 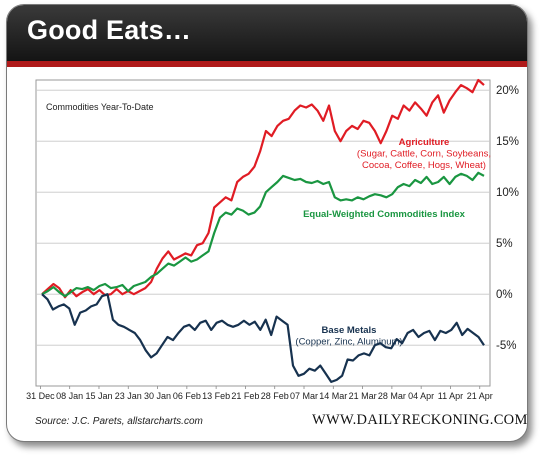 I want to click on x-tick-label: 28 Mar, so click(x=392, y=396).